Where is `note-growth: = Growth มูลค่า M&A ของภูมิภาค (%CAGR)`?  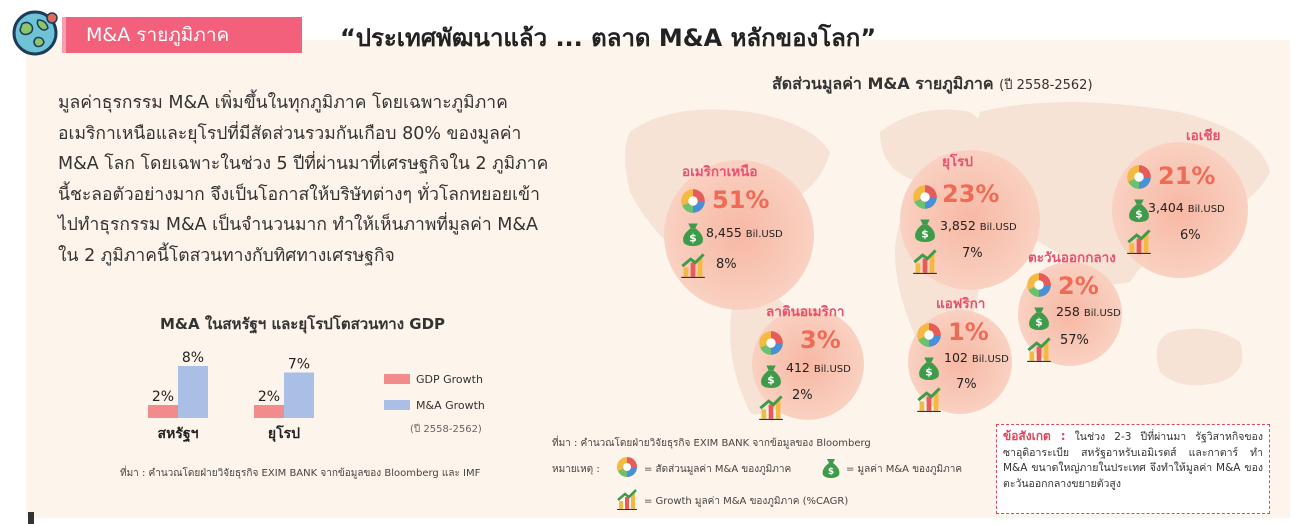
note-growth: = Growth มูลค่า M&A ของภูมิภาค (%CAGR) is located at coordinates (746, 501).